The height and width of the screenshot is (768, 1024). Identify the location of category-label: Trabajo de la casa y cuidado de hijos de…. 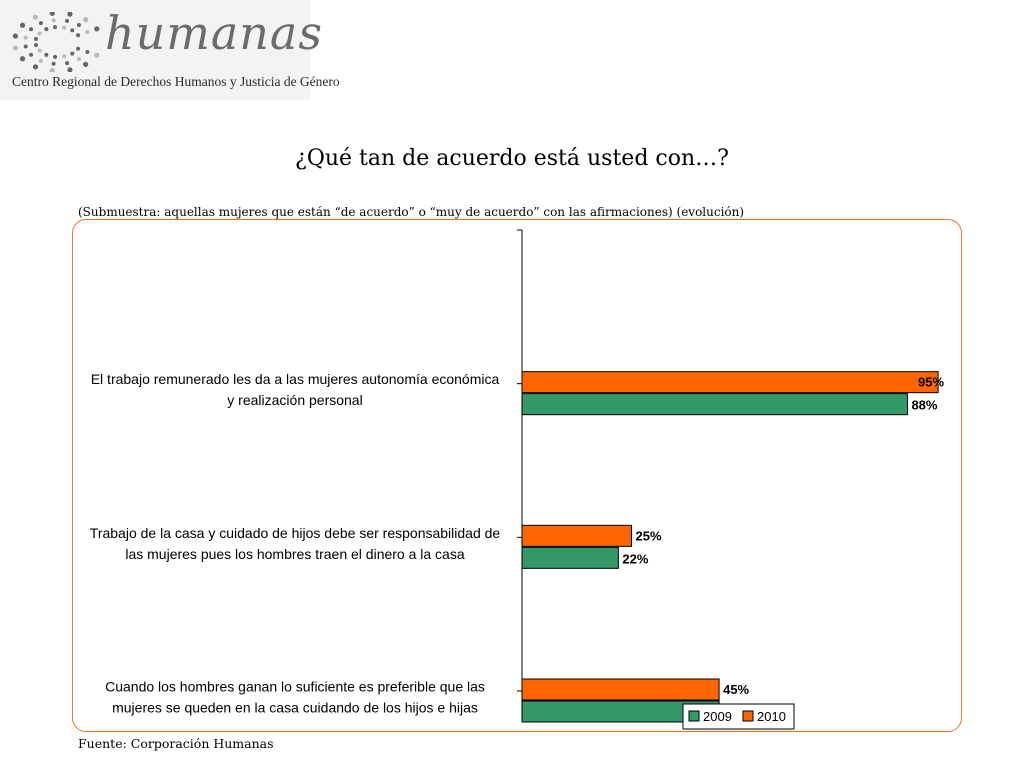
(295, 533).